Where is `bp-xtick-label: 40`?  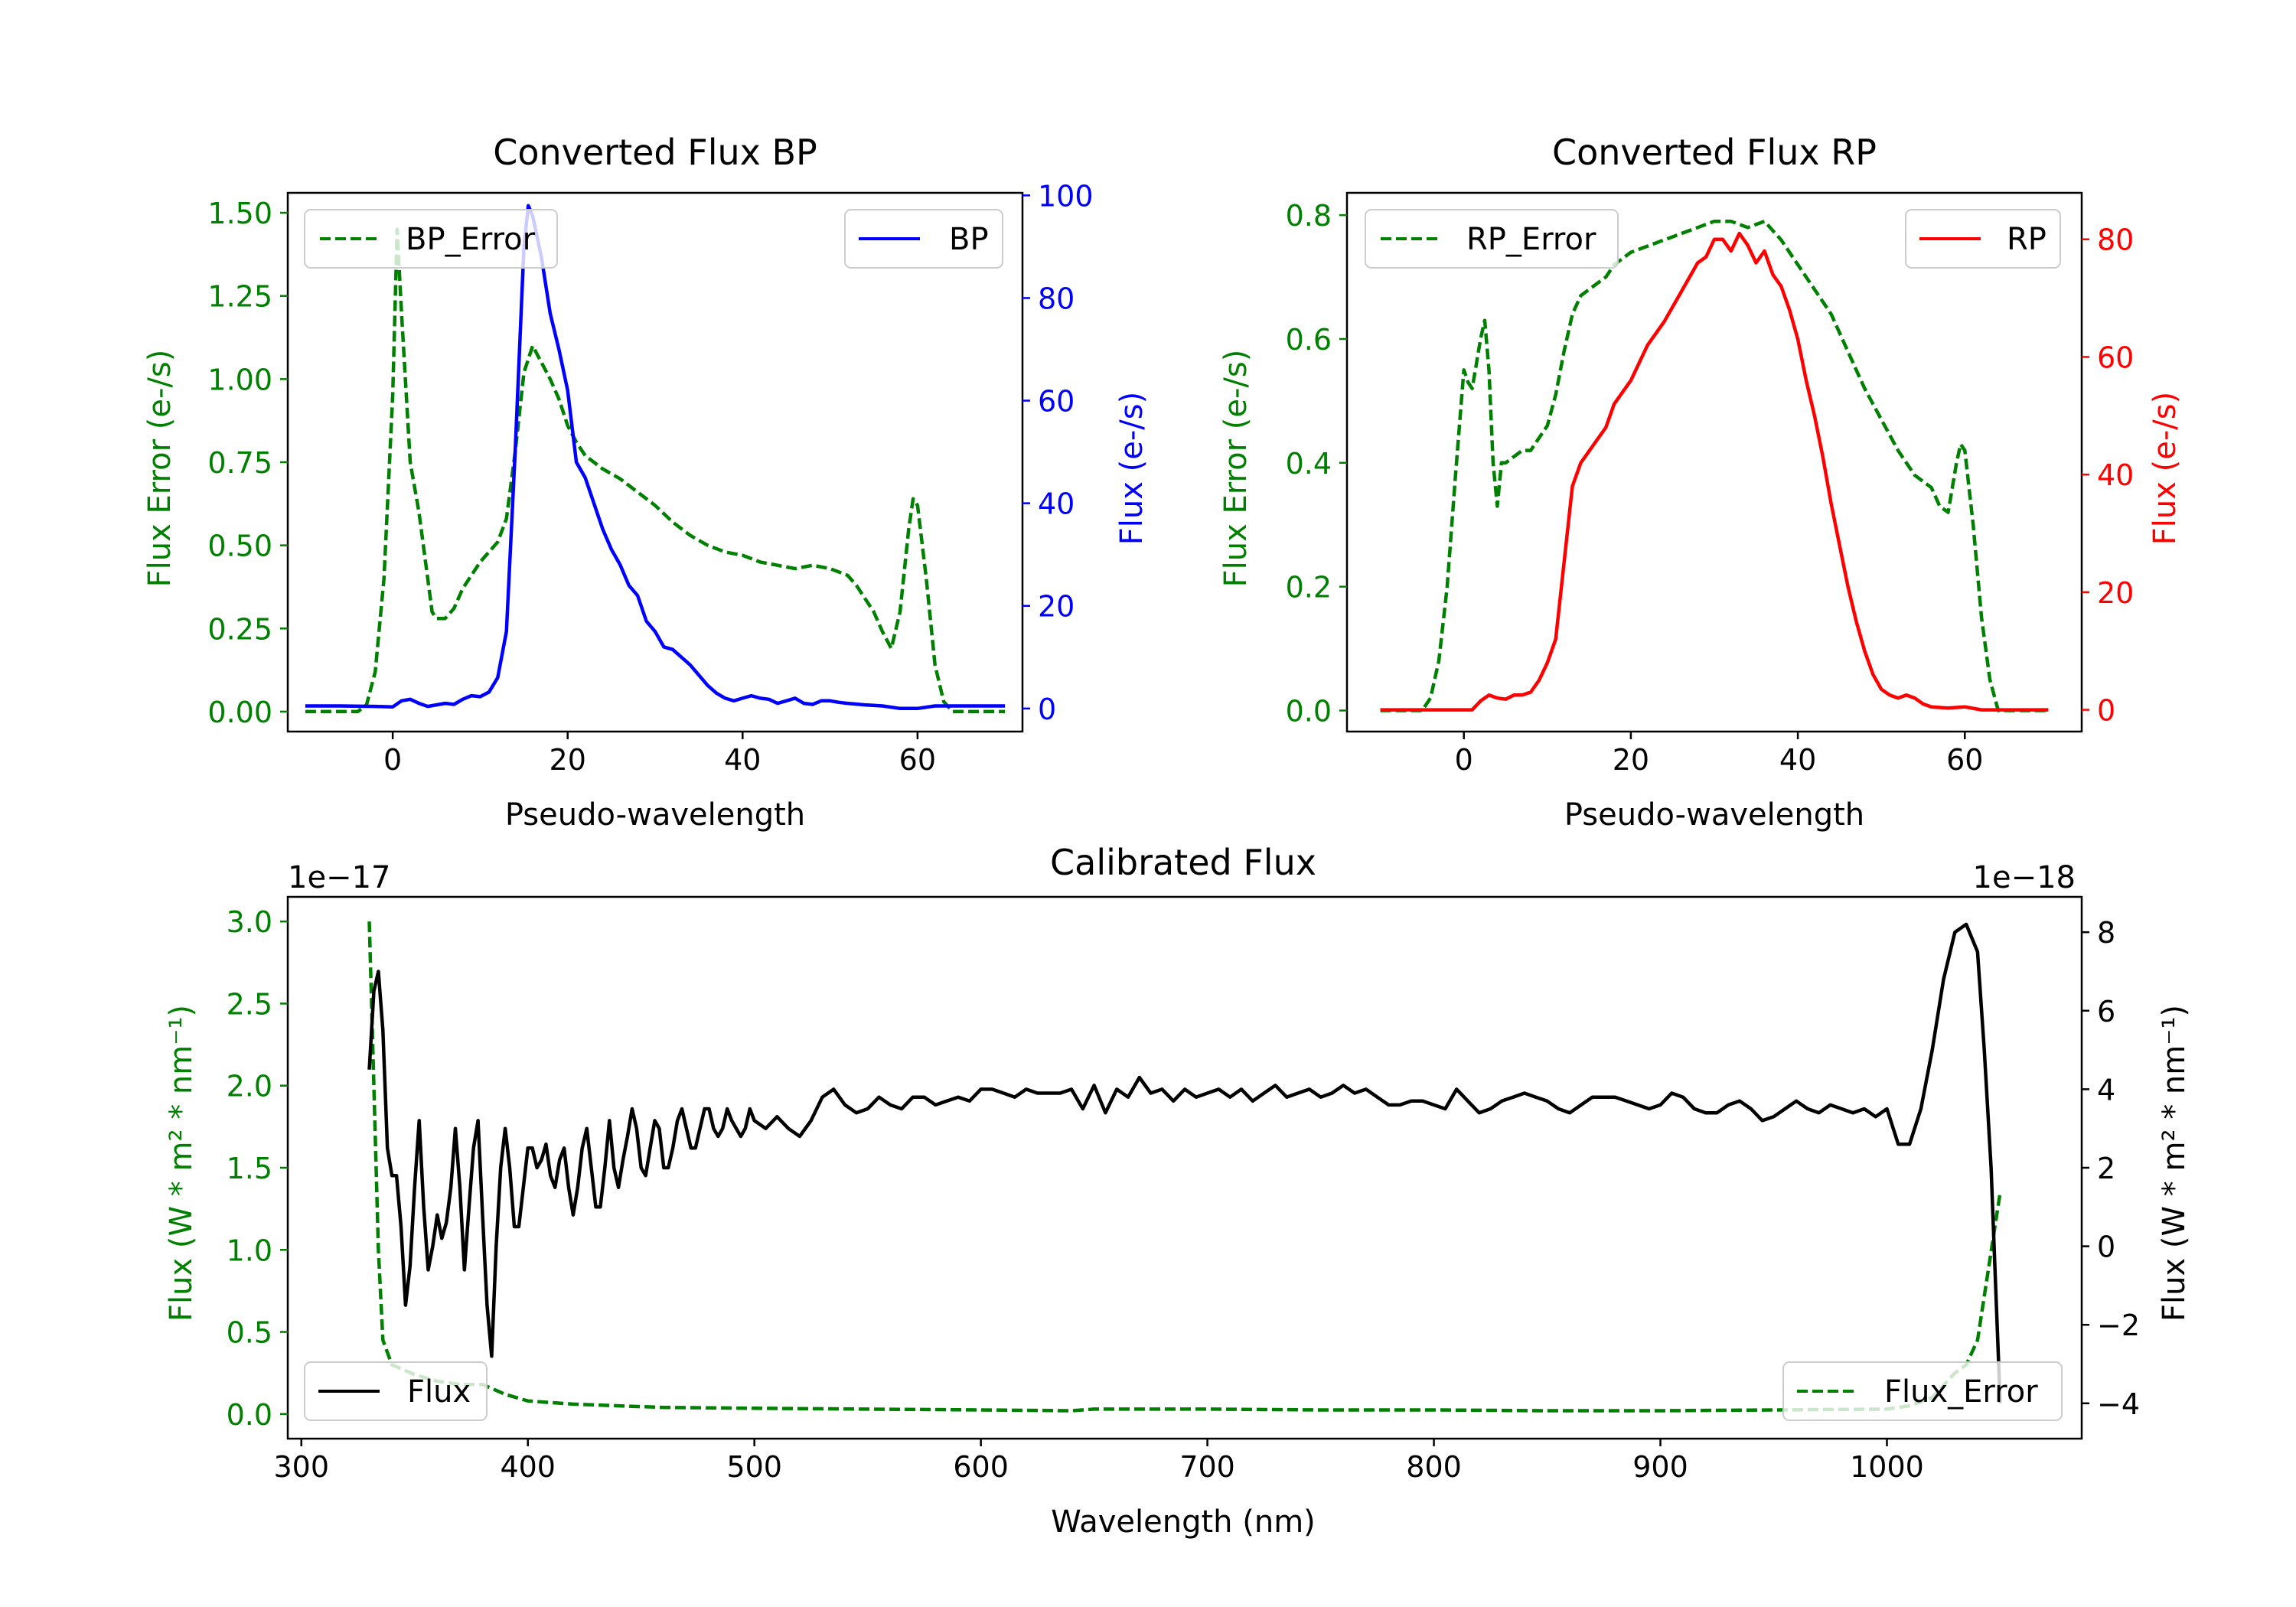
bp-xtick-label: 40 is located at coordinates (742, 760).